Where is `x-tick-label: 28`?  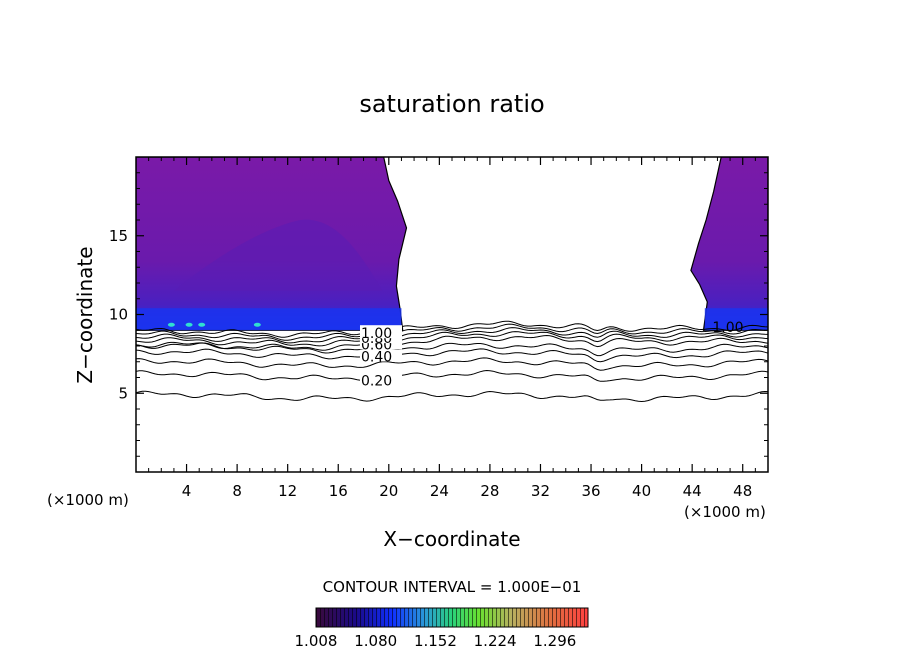 x-tick-label: 28 is located at coordinates (489, 491).